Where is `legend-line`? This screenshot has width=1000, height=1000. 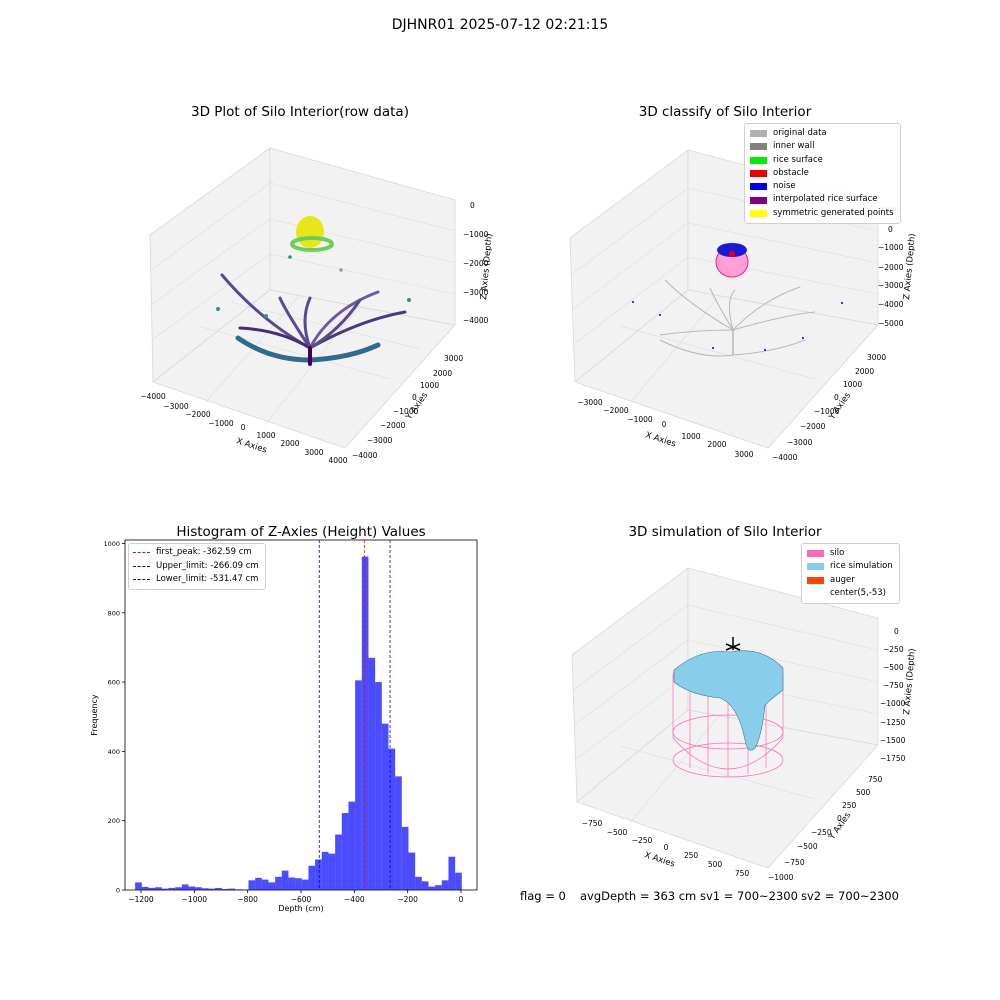 legend-line is located at coordinates (141, 553).